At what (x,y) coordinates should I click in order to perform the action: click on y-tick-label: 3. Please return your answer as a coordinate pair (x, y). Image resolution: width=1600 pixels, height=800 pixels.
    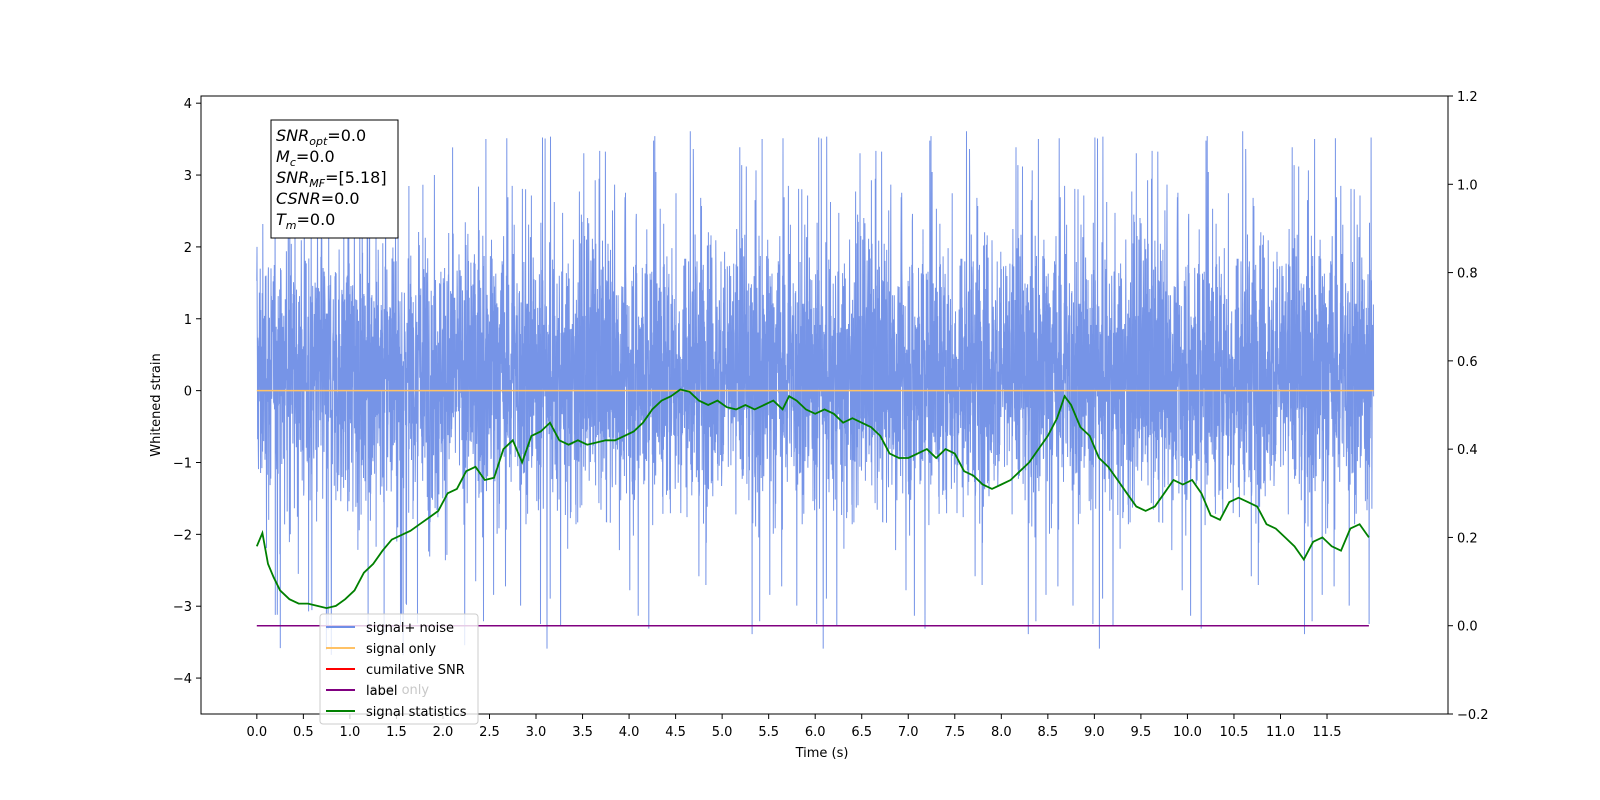
    Looking at the image, I should click on (188, 176).